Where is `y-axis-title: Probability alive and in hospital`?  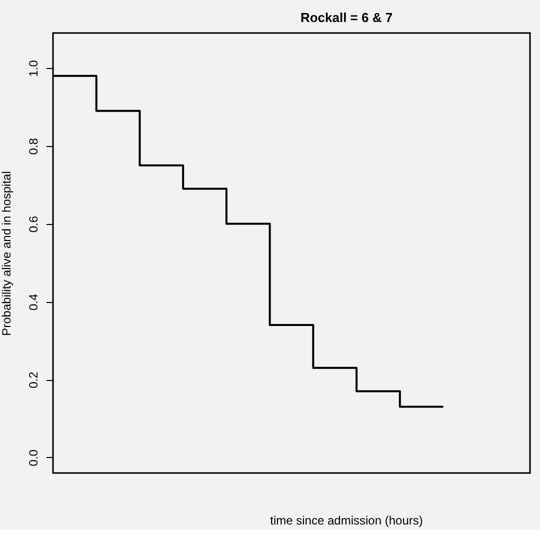 y-axis-title: Probability alive and in hospital is located at coordinates (7, 253).